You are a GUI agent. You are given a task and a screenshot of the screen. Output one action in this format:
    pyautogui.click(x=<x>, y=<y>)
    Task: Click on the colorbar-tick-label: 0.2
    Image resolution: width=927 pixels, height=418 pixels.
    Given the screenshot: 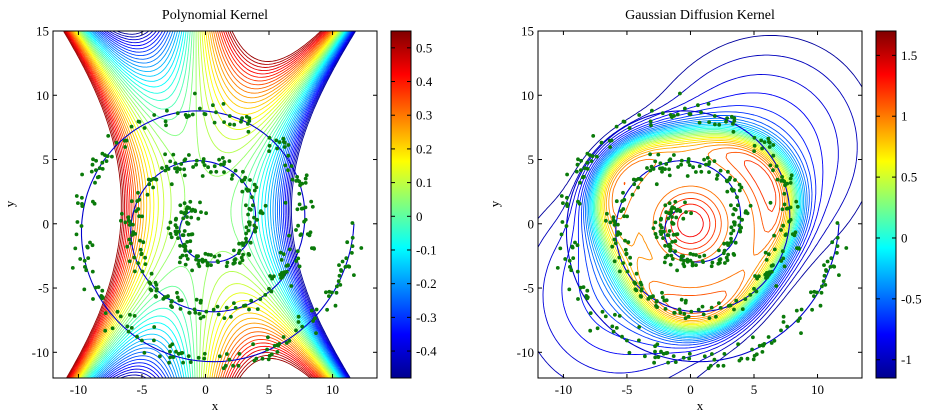 What is the action you would take?
    pyautogui.click(x=424, y=148)
    